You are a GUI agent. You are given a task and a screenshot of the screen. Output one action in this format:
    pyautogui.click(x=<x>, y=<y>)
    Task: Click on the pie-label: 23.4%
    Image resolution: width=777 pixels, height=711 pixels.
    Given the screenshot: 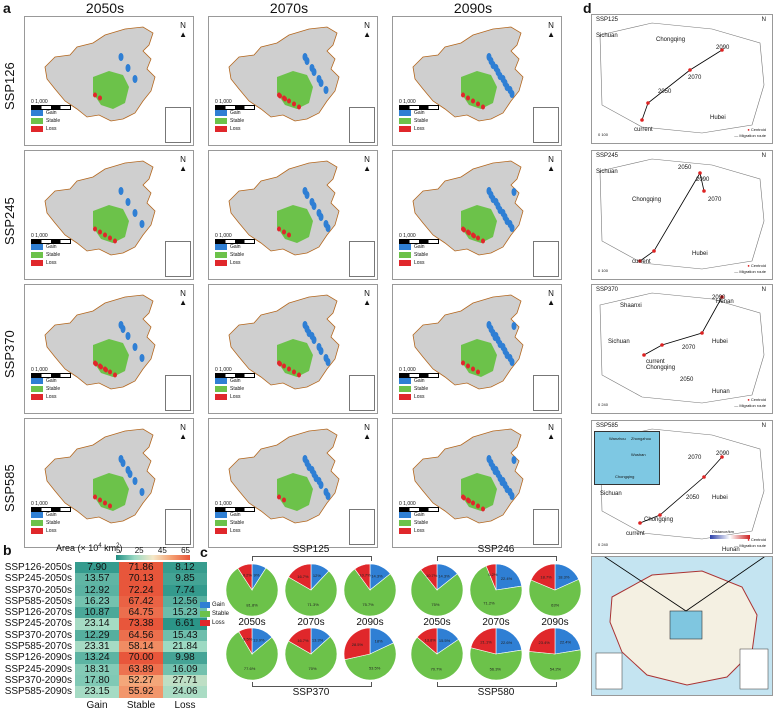 What is the action you would take?
    pyautogui.click(x=545, y=642)
    